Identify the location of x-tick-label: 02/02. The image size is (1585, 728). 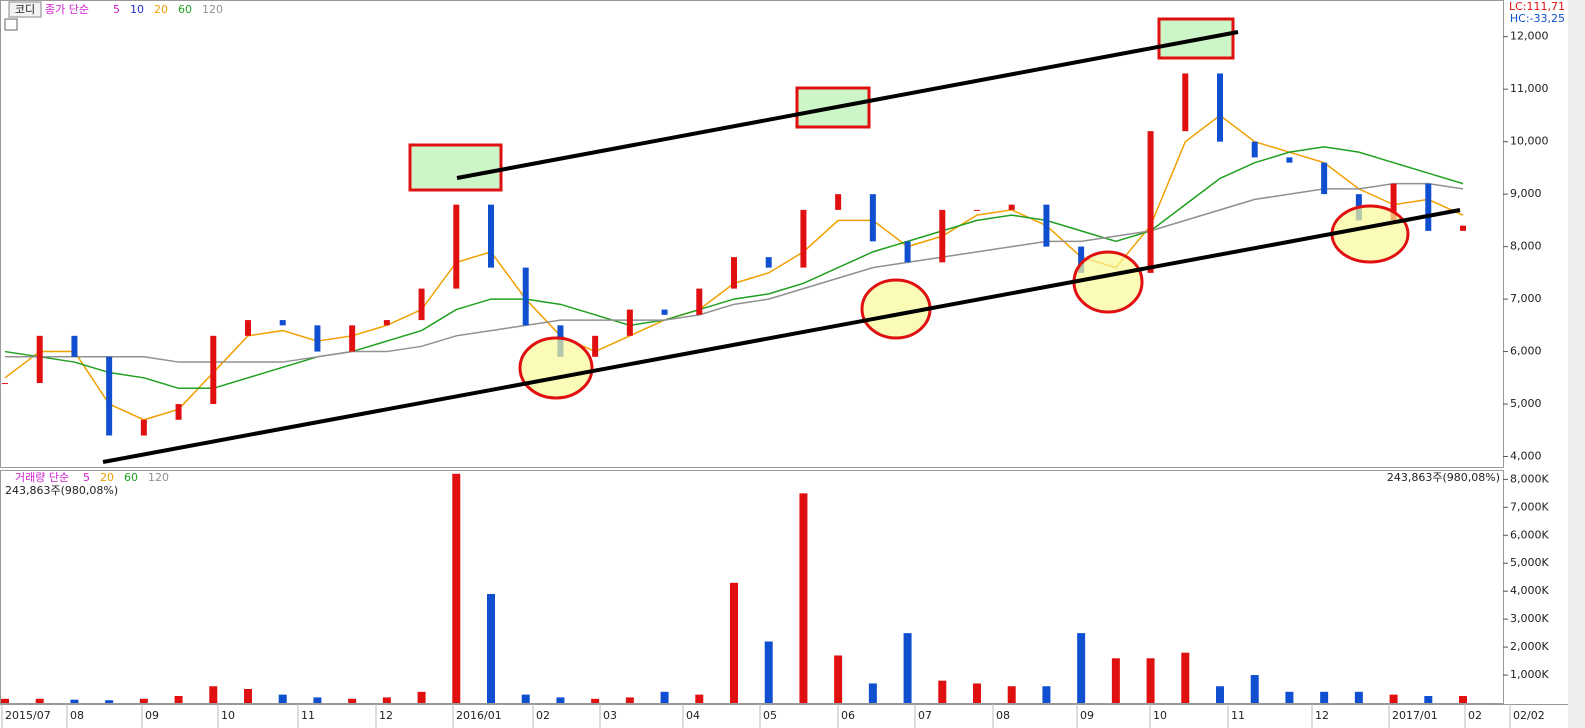
(1529, 715).